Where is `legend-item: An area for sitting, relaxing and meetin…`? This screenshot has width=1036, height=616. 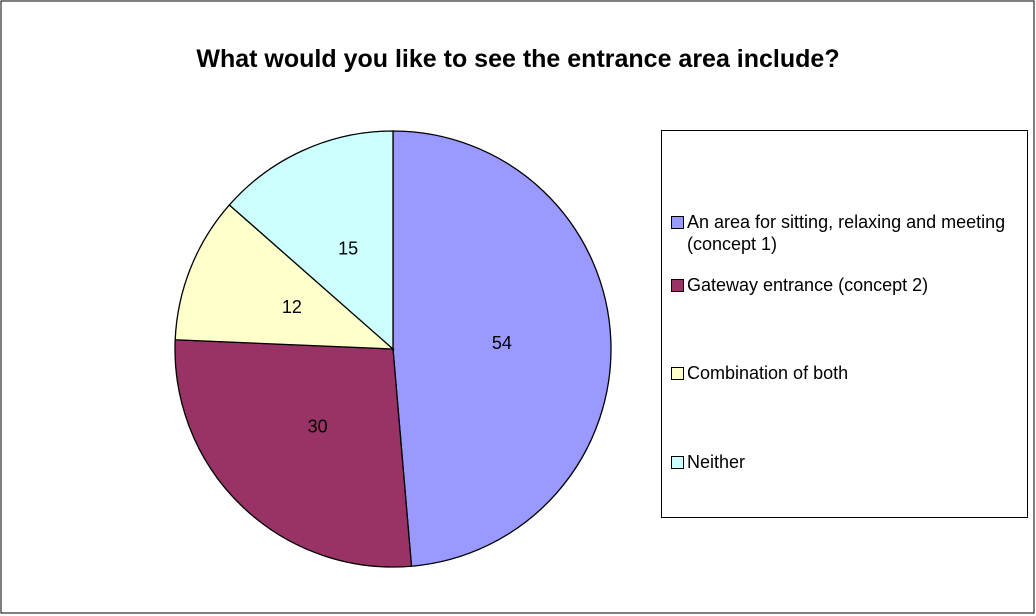 legend-item: An area for sitting, relaxing and meetin… is located at coordinates (848, 233).